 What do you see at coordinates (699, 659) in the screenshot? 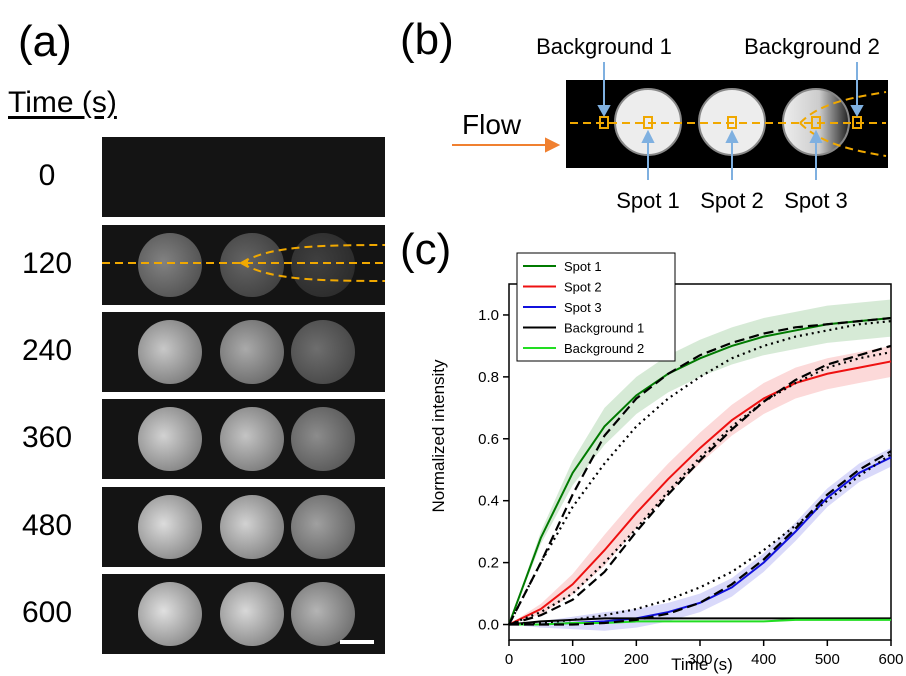
I see `x-tick-label: 300` at bounding box center [699, 659].